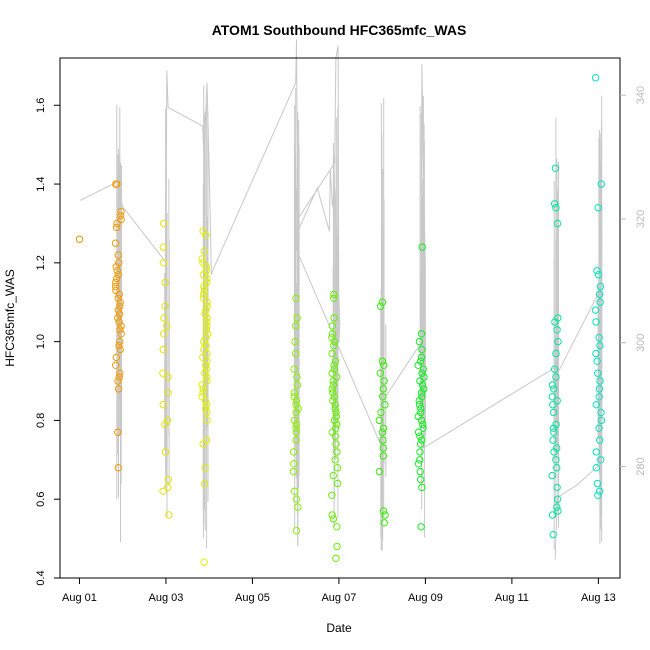  Describe the element at coordinates (512, 598) in the screenshot. I see `x-tick-label: Aug 11` at that location.